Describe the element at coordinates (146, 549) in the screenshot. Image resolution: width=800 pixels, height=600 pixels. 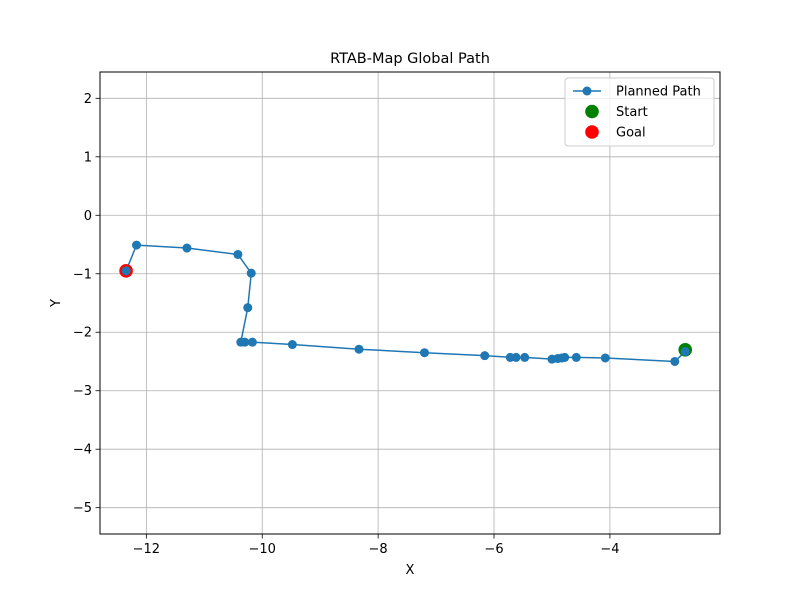
I see `x-tick-label: −12` at that location.